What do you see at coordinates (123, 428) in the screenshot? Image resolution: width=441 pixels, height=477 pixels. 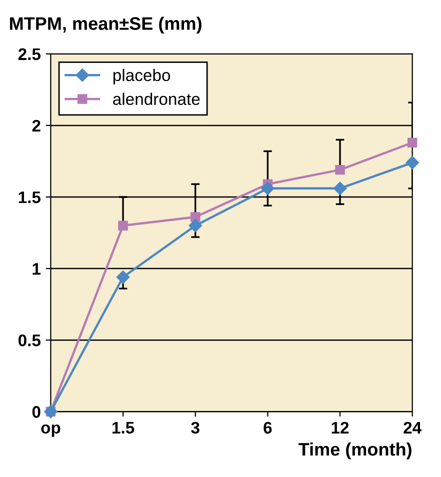 I see `x-tick-label: 1.5` at bounding box center [123, 428].